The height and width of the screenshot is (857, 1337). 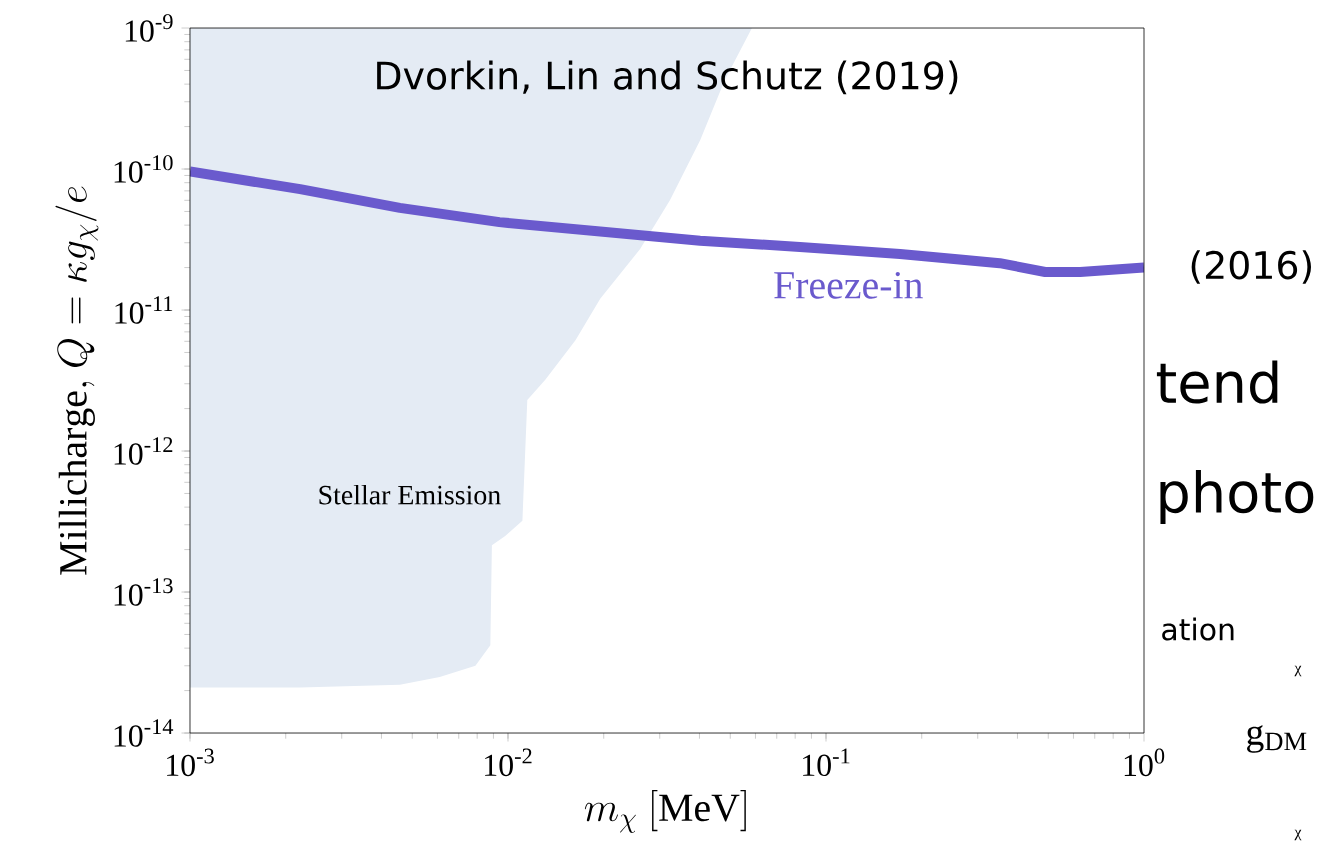 I want to click on x-axis-title: $m_\chi\ [\mathrm{MeV}]$, so click(x=665, y=811).